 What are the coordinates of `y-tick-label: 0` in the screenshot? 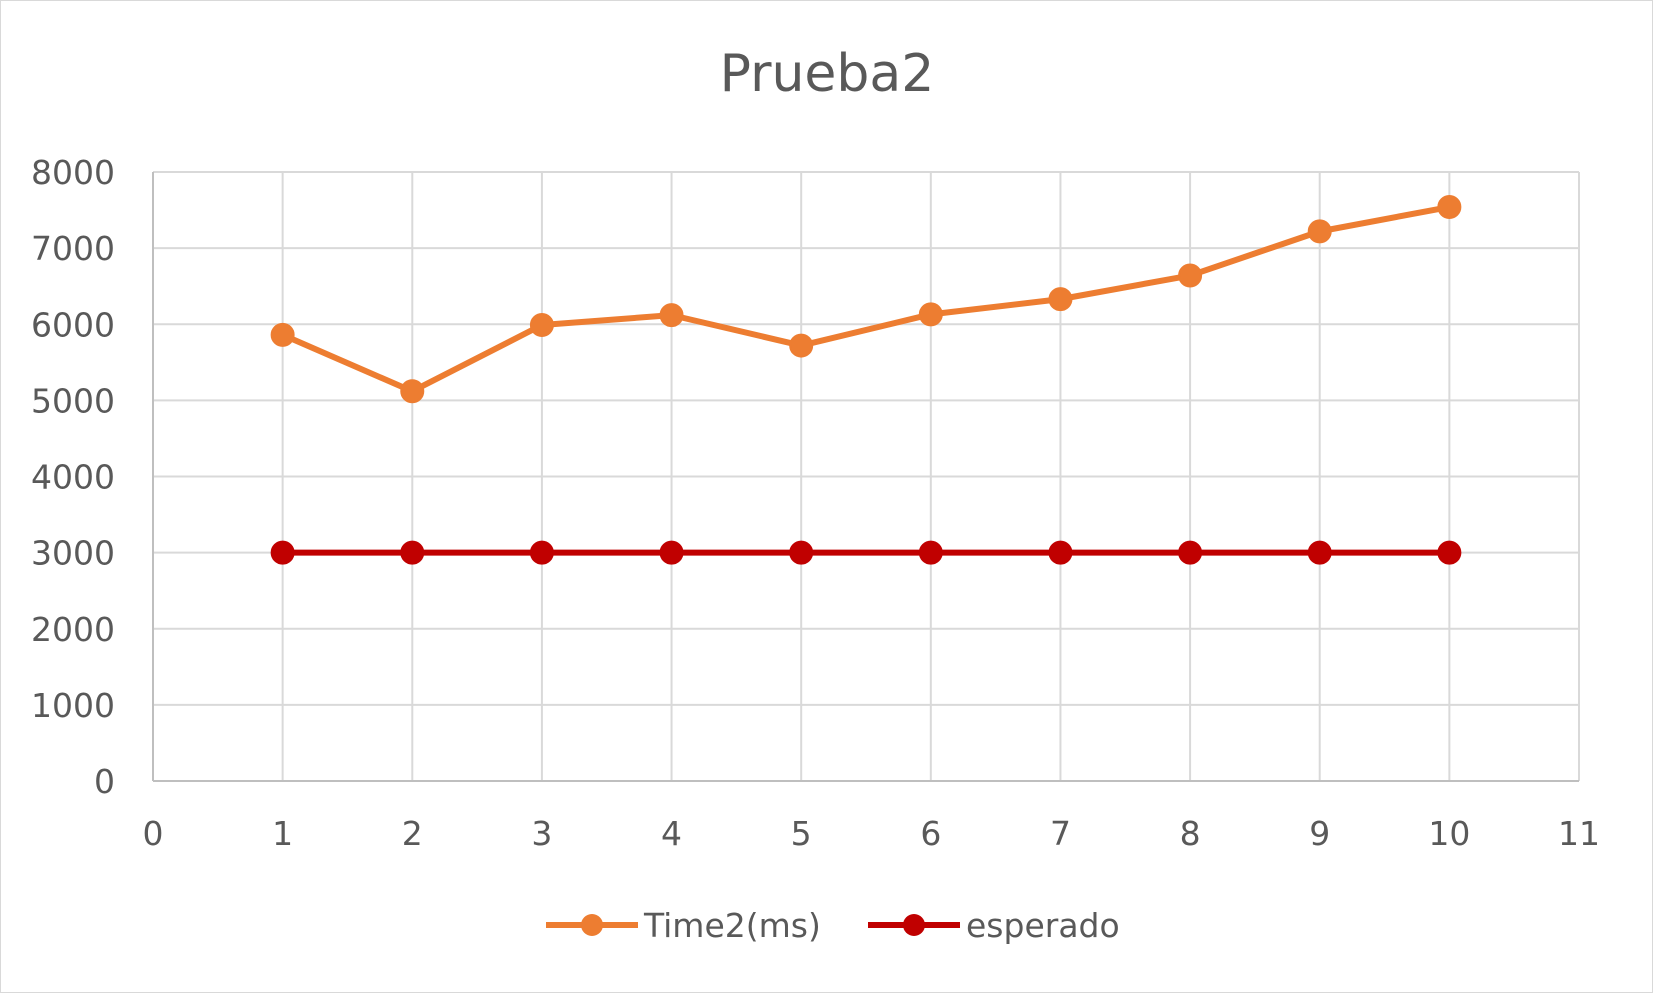 It's located at (104, 781).